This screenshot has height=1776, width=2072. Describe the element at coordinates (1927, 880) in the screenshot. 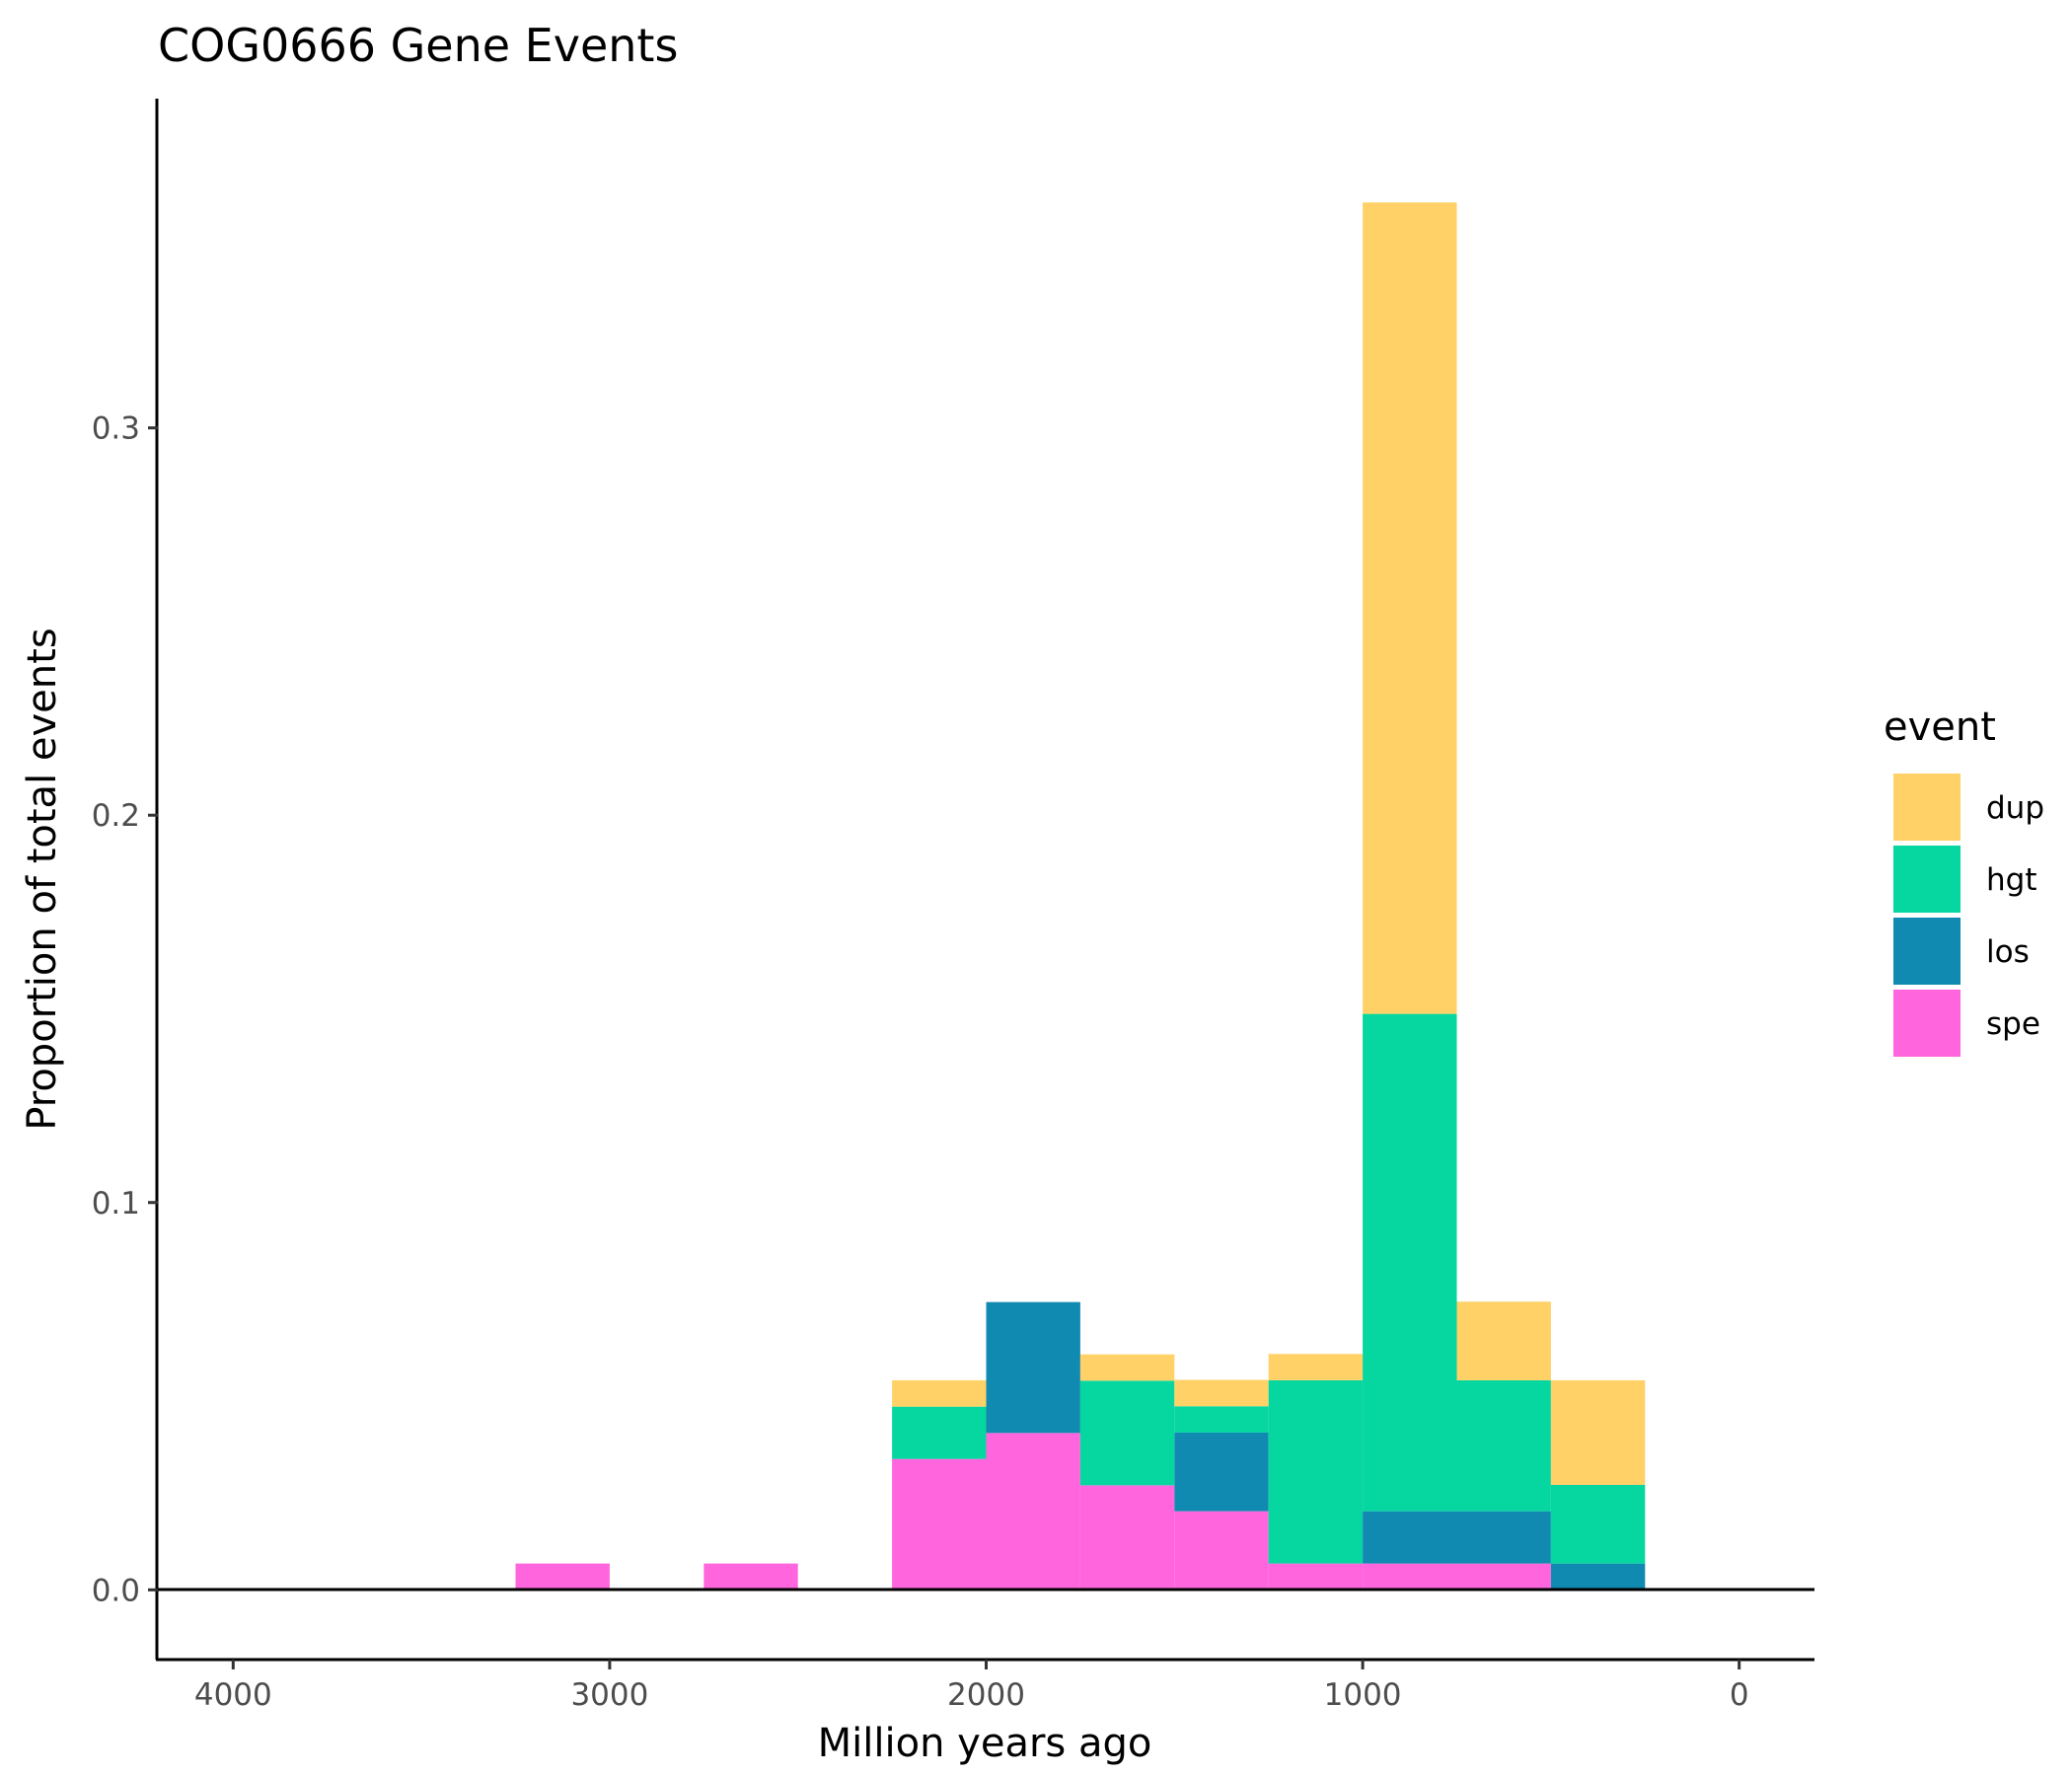

I see `legend-swatch-hgt` at that location.